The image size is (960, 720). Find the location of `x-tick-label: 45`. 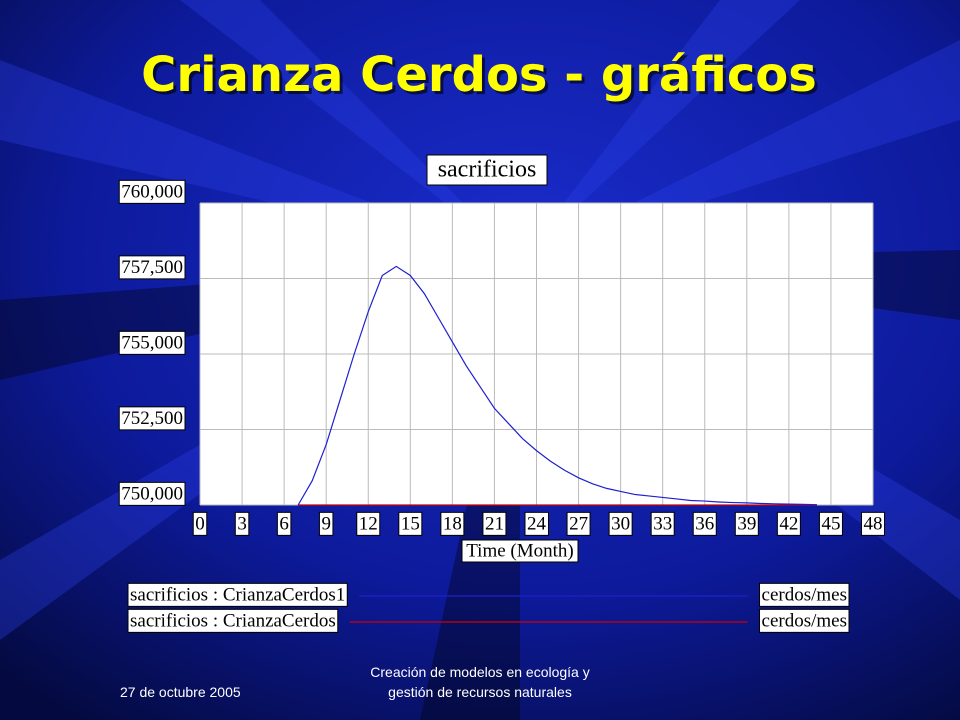

x-tick-label: 45 is located at coordinates (830, 523).